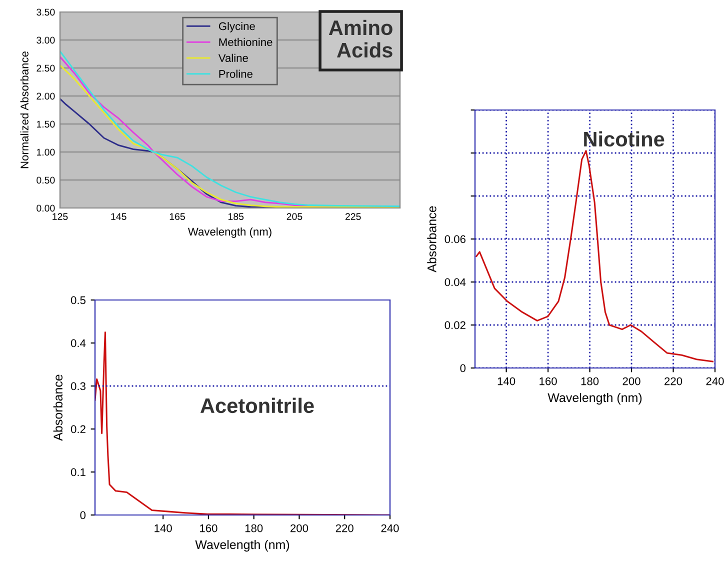  I want to click on y-tick-label: 3.00, so click(45, 40).